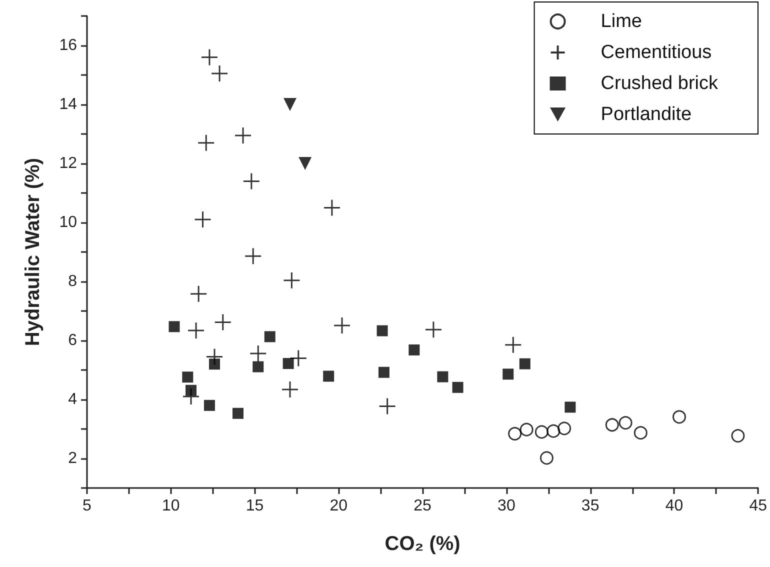 The image size is (770, 567). I want to click on x-tick-label: 25, so click(423, 506).